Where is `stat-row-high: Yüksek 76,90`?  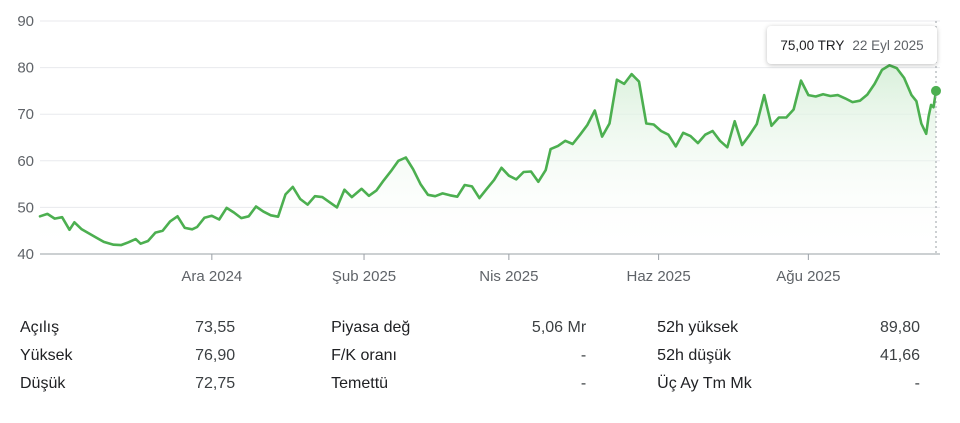 stat-row-high: Yüksek 76,90 is located at coordinates (127, 356).